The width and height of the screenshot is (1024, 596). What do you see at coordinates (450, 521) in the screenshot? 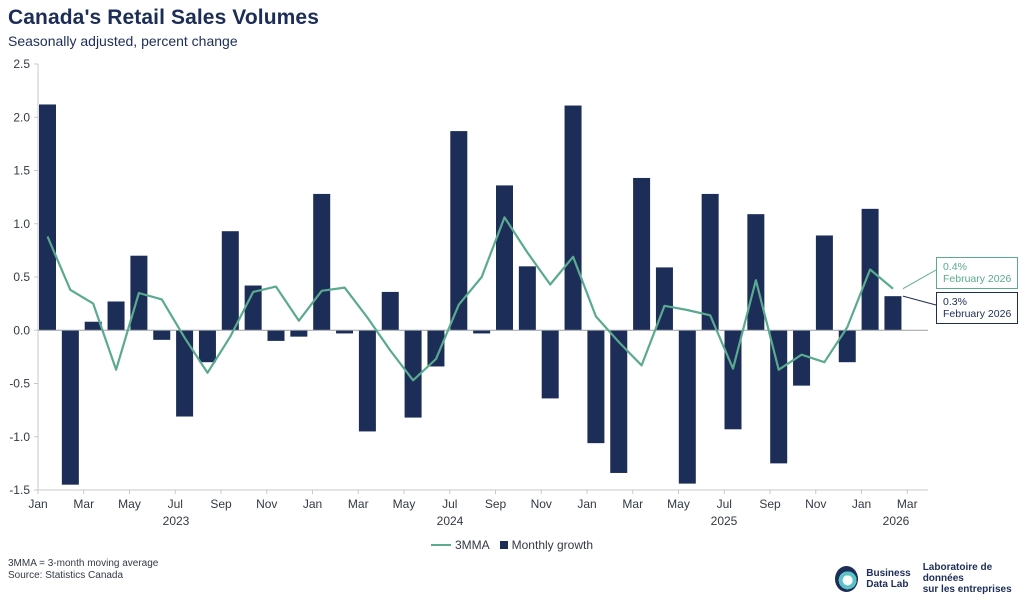
I see `x-year-label: 2024` at bounding box center [450, 521].